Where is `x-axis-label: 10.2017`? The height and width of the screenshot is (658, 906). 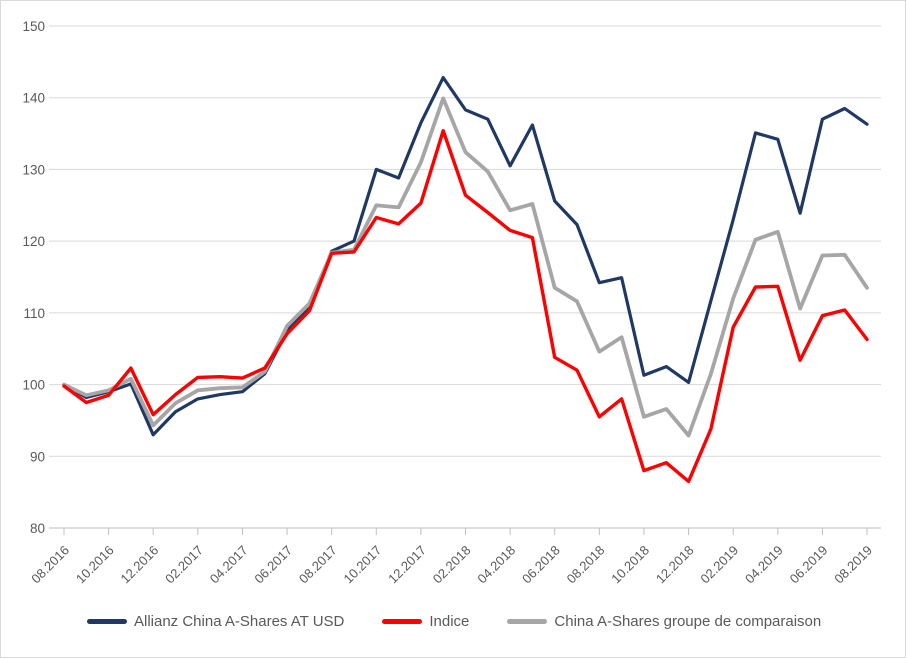
x-axis-label: 10.2017 is located at coordinates (363, 565).